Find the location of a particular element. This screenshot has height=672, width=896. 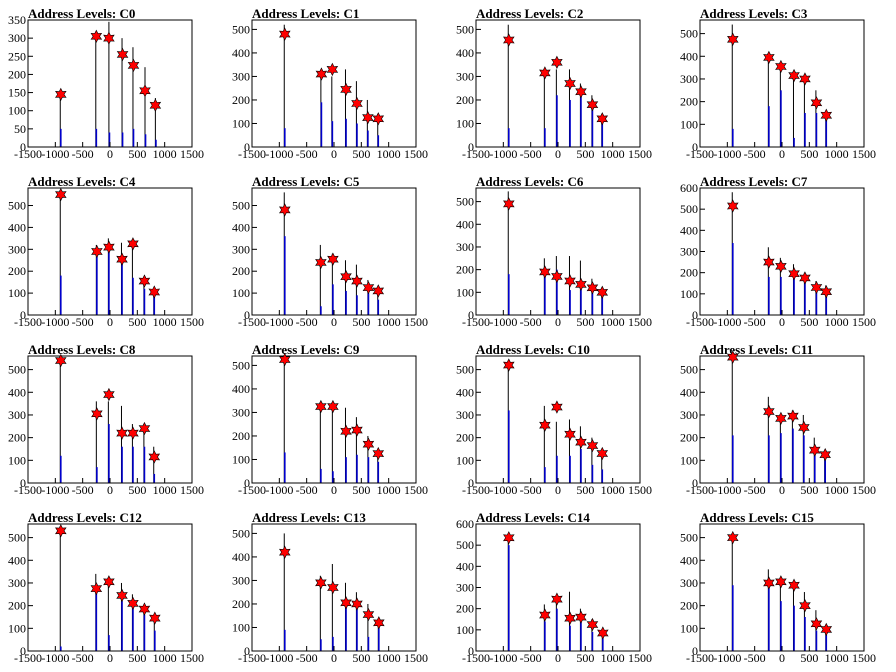

chart-title: Address Levels: C9 is located at coordinates (306, 349).